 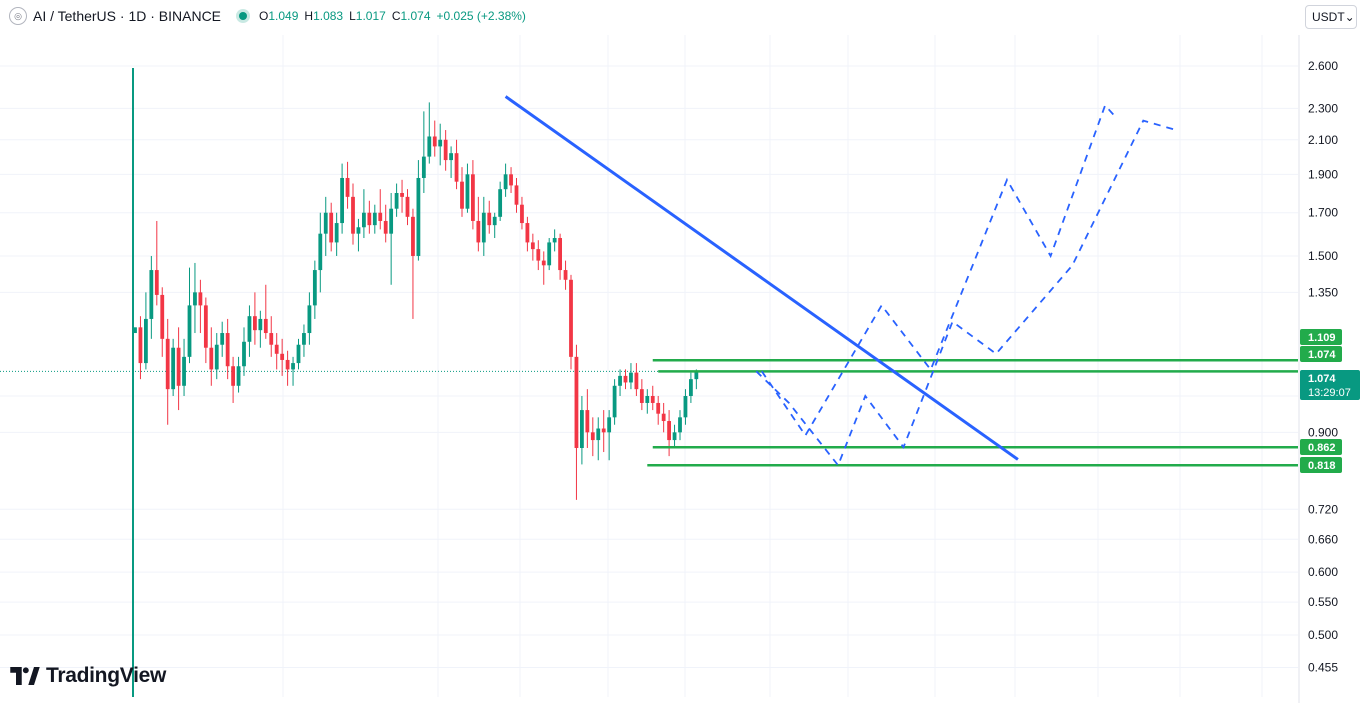 I want to click on price-tick-label: 0.500, so click(x=1323, y=635).